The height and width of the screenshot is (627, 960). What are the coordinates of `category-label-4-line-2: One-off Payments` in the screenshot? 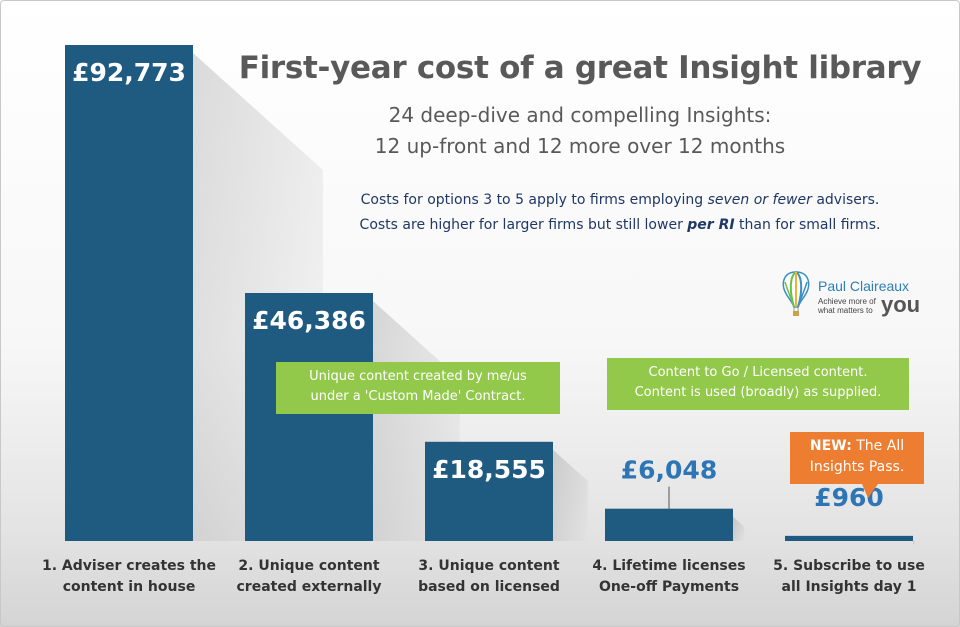 It's located at (669, 587).